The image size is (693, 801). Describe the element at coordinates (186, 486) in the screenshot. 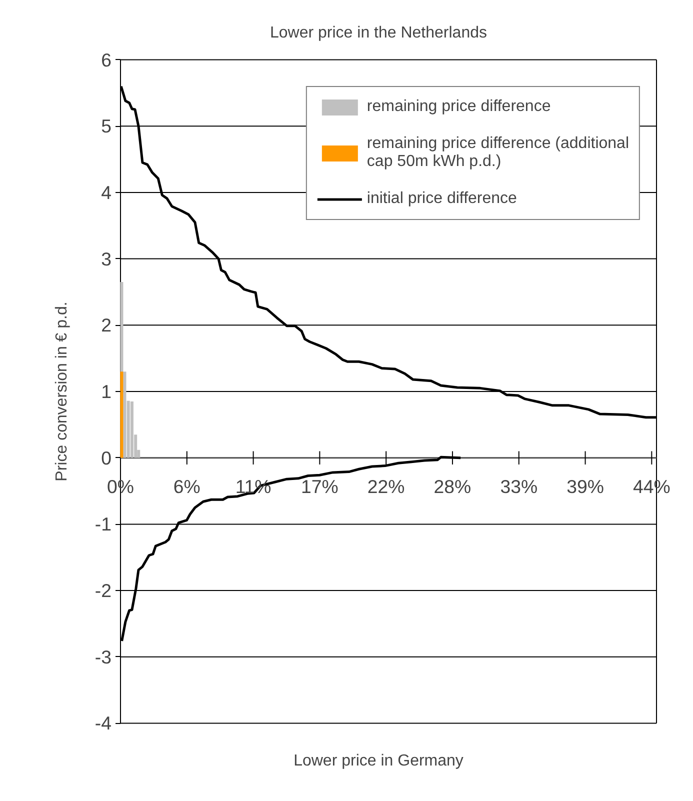

I see `x-tick-label: 6%` at that location.